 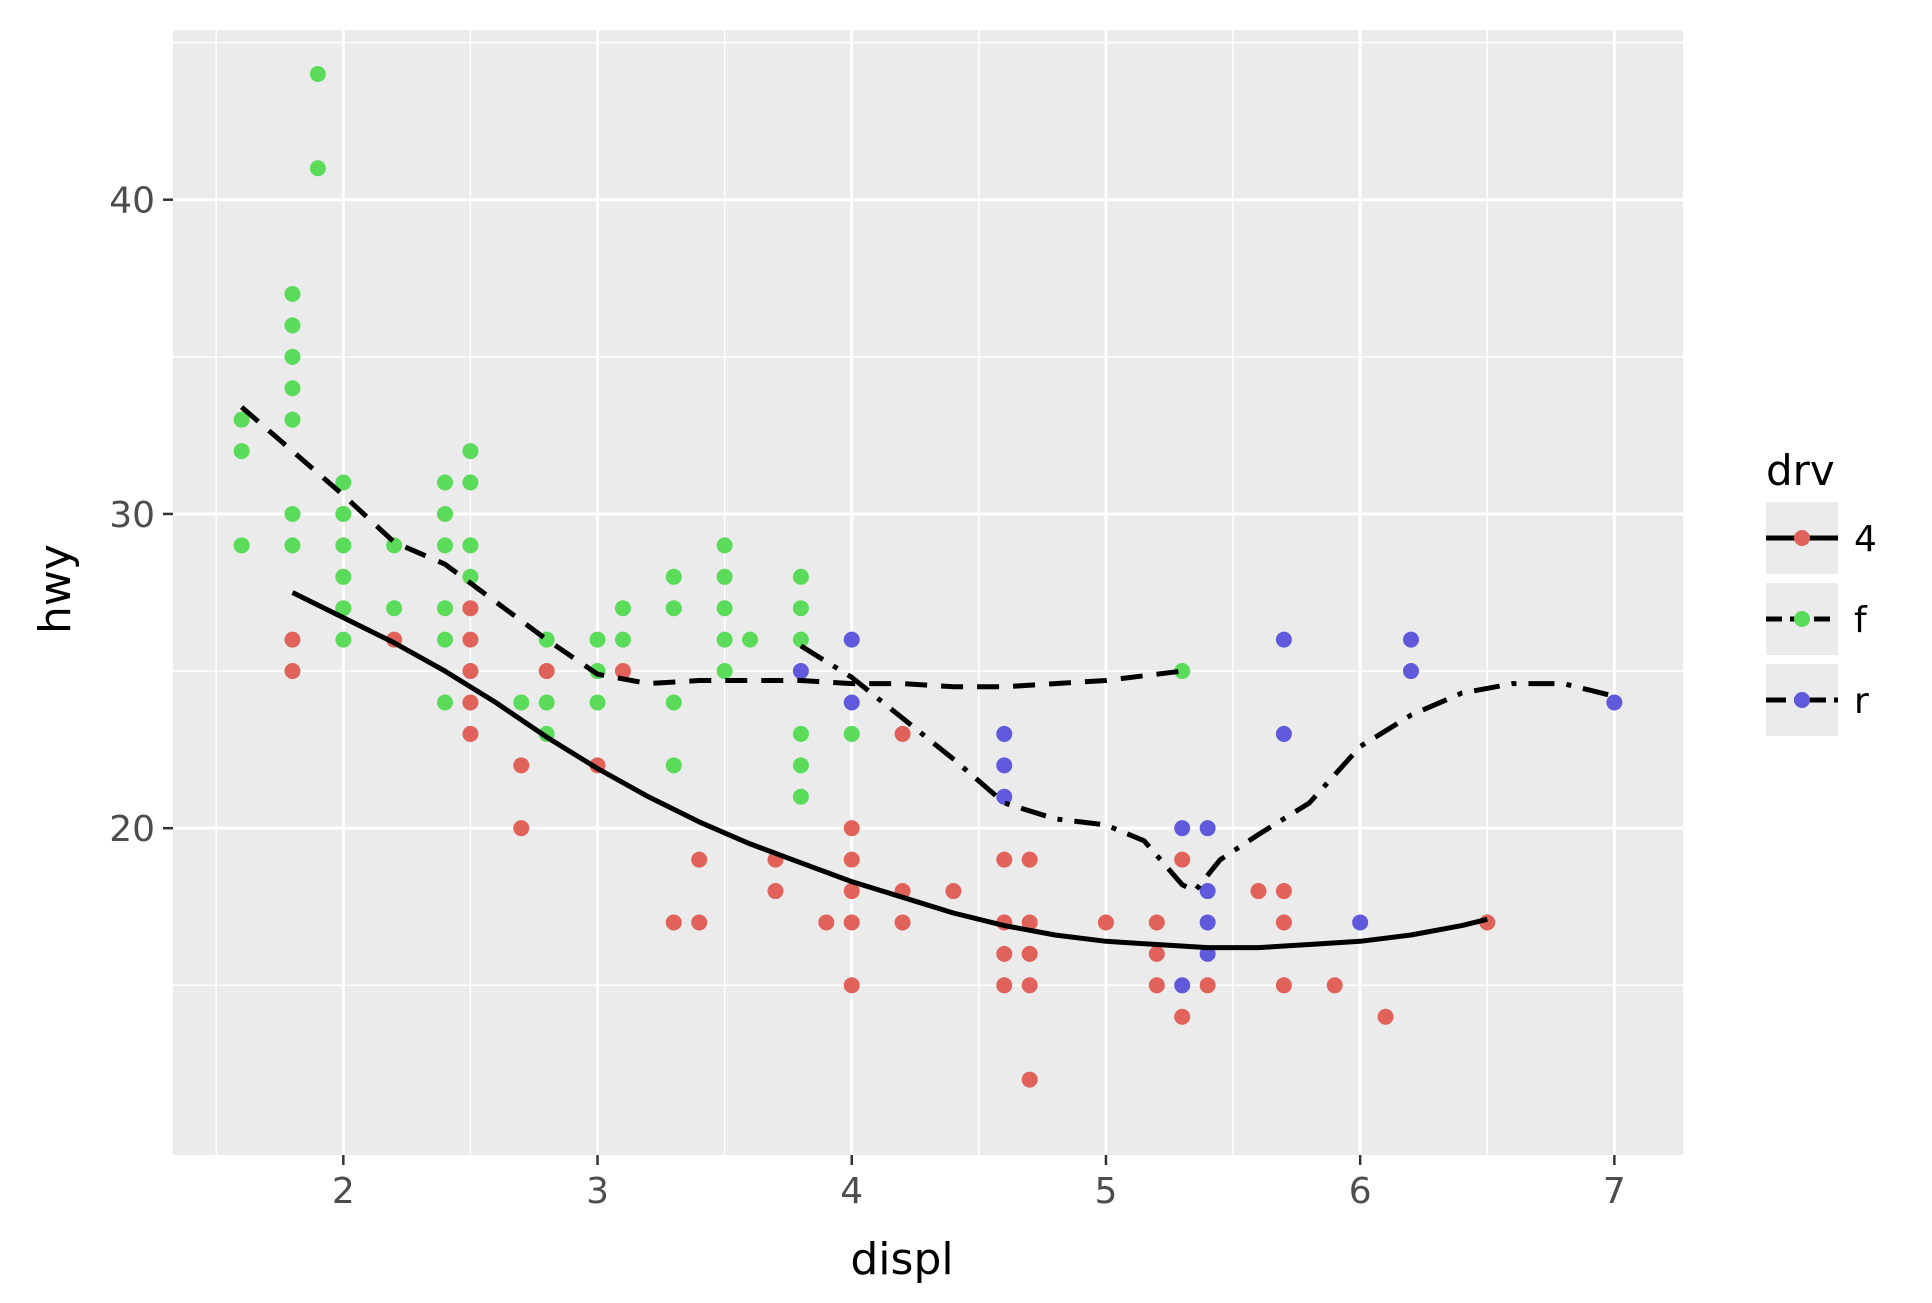 What do you see at coordinates (851, 1191) in the screenshot?
I see `x-tick-label: 4` at bounding box center [851, 1191].